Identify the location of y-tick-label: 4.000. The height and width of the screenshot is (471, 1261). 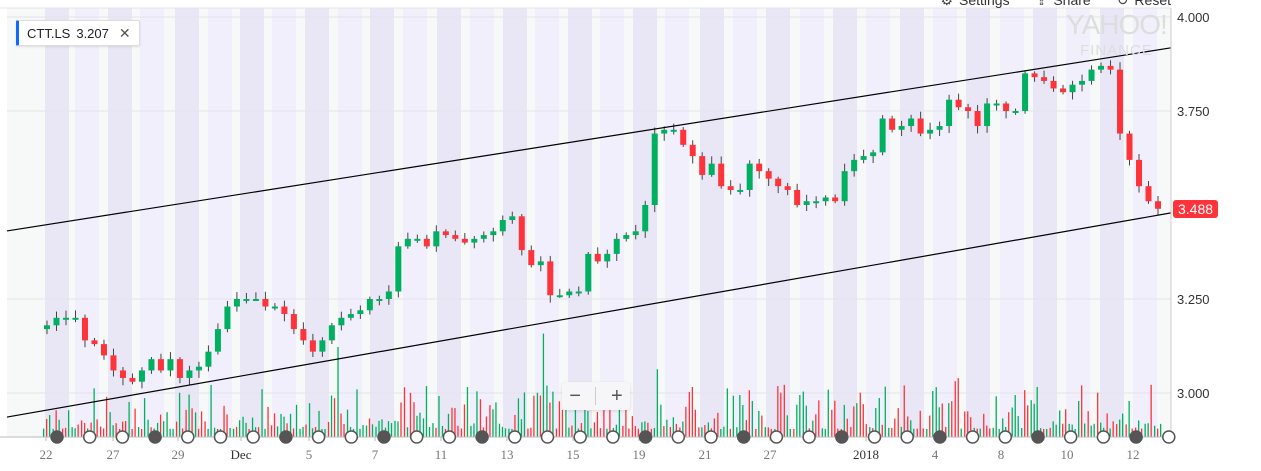
(1193, 17).